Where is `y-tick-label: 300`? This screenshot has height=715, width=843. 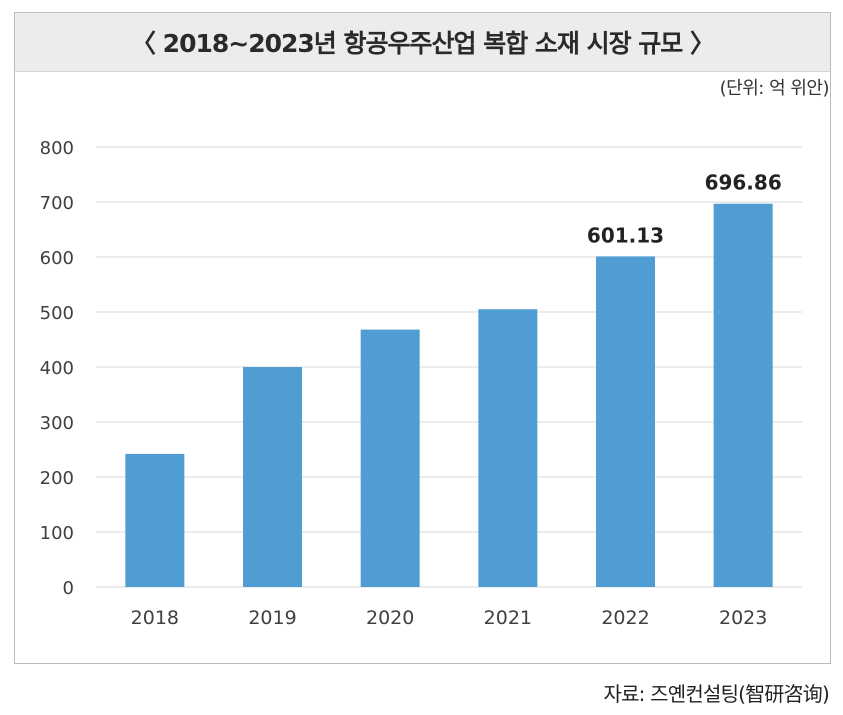 y-tick-label: 300 is located at coordinates (57, 423).